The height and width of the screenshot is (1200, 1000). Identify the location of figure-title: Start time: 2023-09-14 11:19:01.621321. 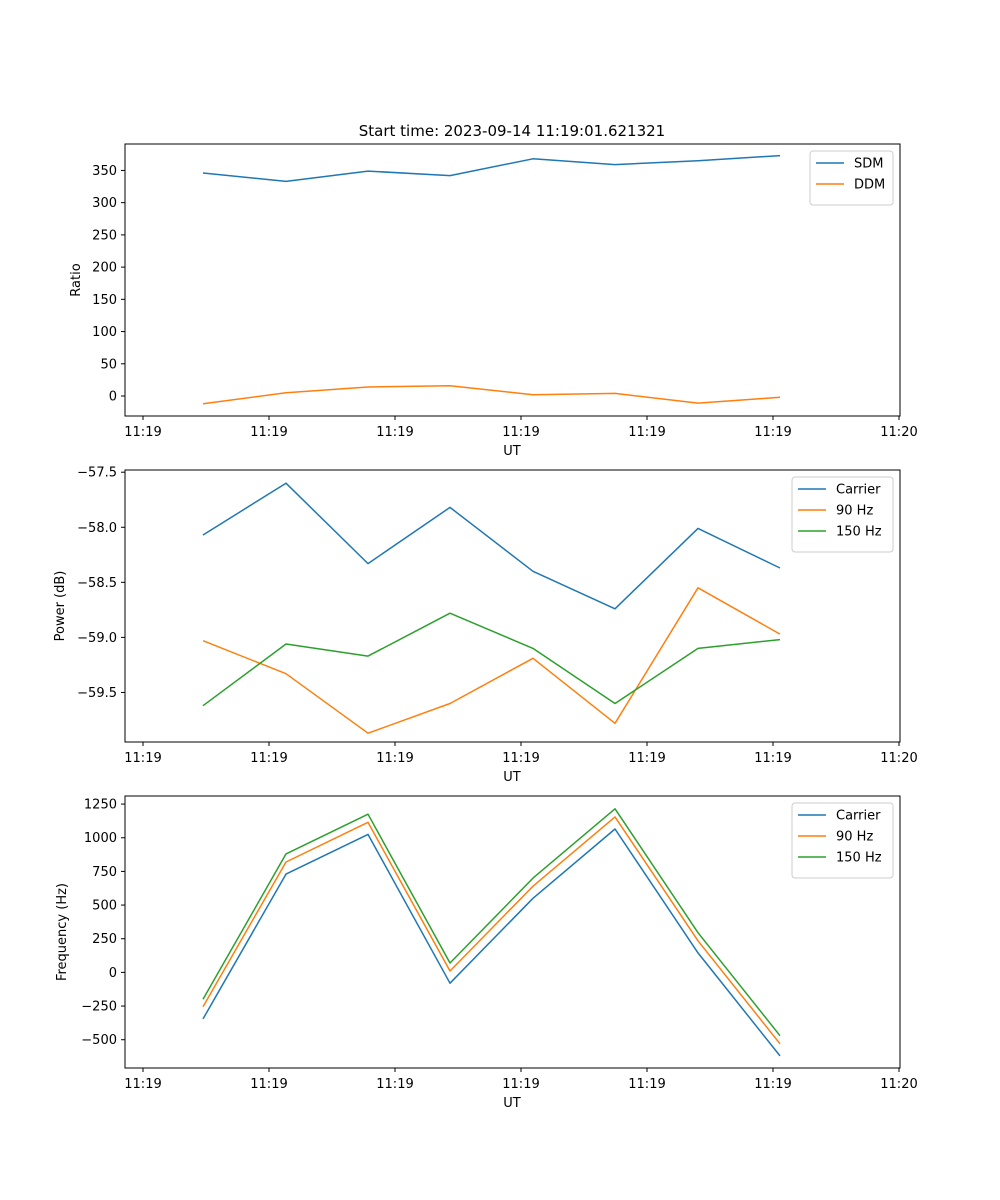
(512, 131).